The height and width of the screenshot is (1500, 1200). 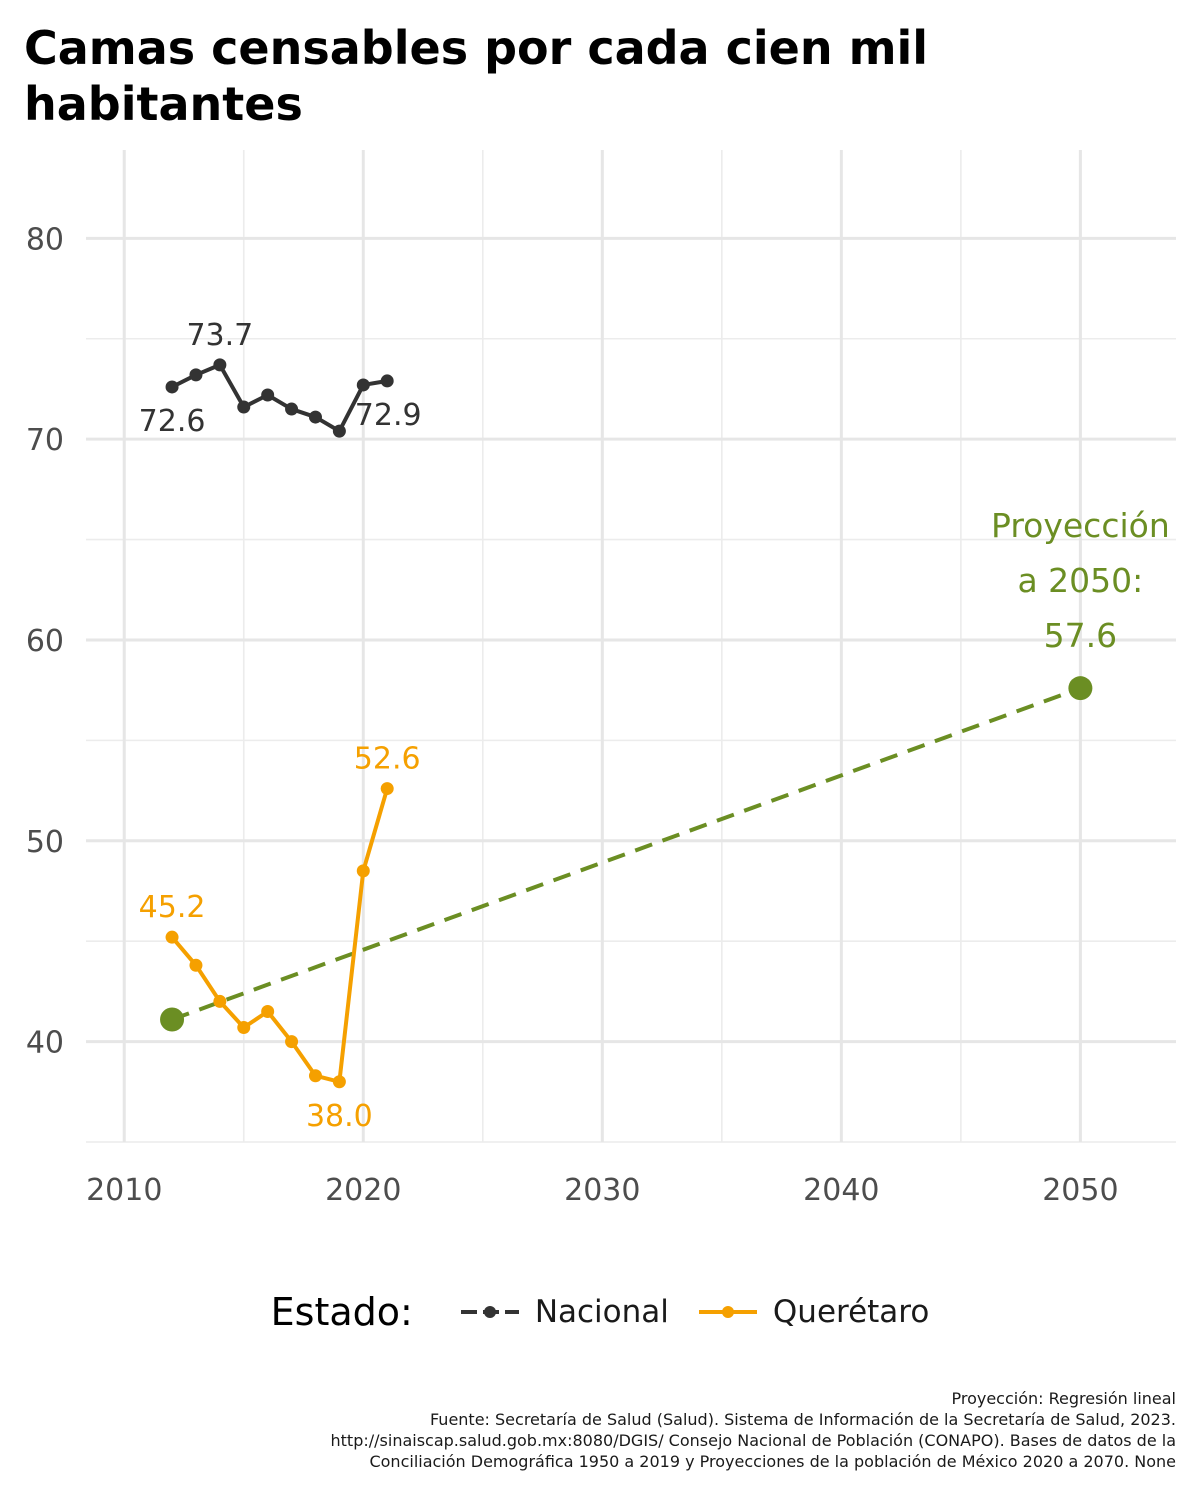 I want to click on projection-annotation: Proyección, so click(x=1080, y=525).